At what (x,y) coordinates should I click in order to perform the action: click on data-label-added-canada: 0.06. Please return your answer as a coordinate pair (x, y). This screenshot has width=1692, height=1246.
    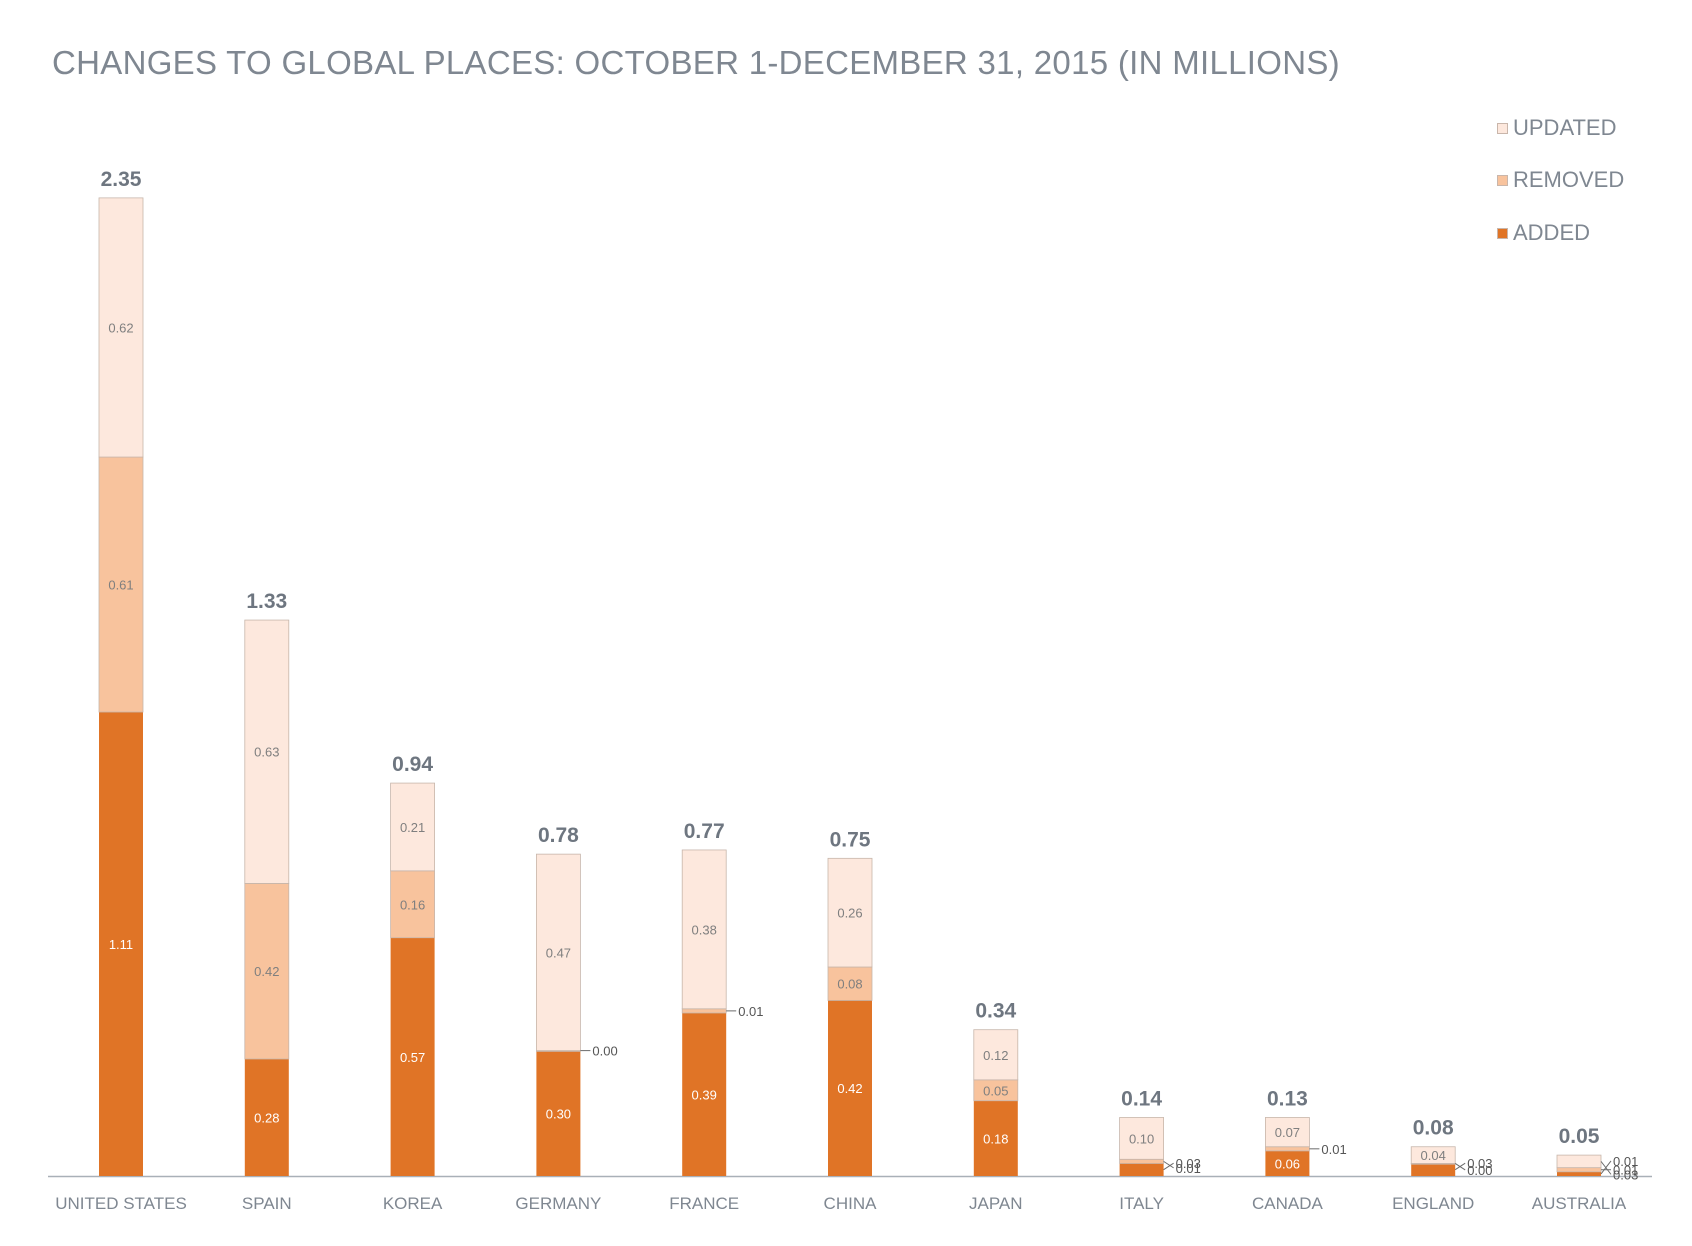
    Looking at the image, I should click on (1287, 1163).